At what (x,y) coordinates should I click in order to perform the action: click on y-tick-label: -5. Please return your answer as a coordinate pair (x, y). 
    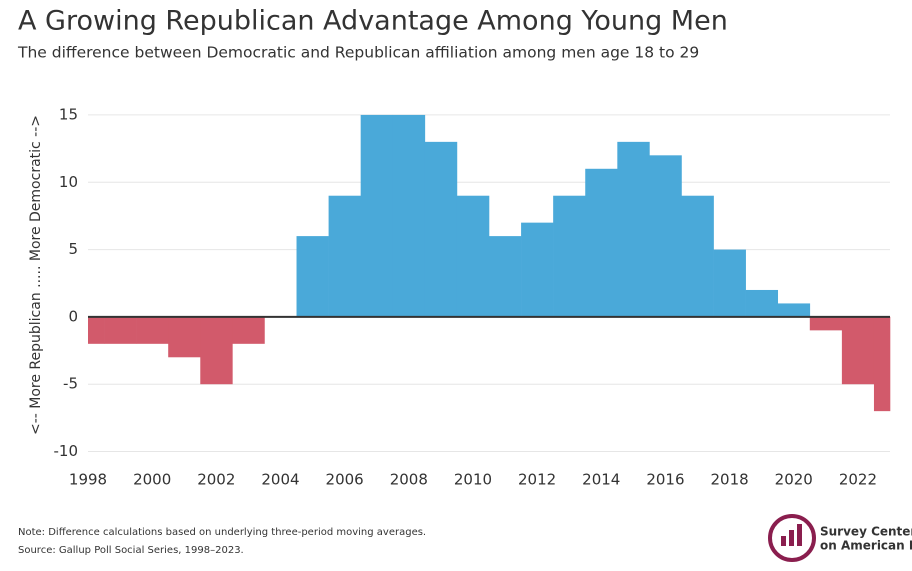
    Looking at the image, I should click on (70, 384).